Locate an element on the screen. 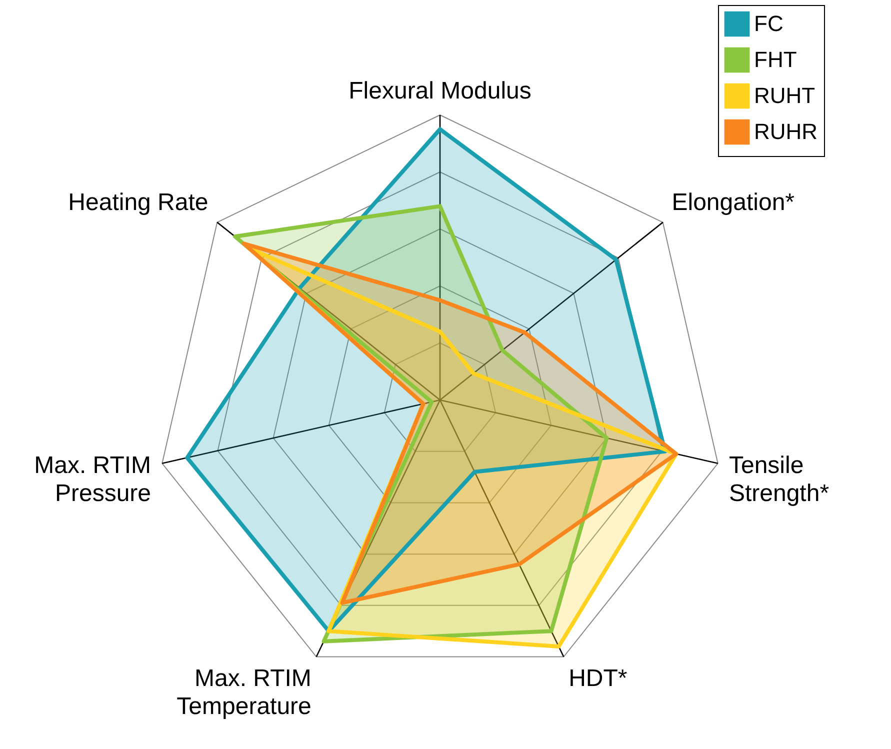  spoke-label: Max. RTIM Pressure is located at coordinates (93, 479).